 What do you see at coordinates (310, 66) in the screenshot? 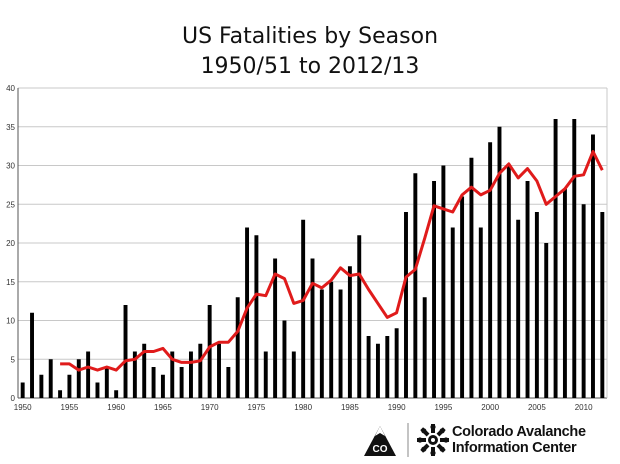
I see `chart-title-line-2: 1950/51 to 2012/13` at bounding box center [310, 66].